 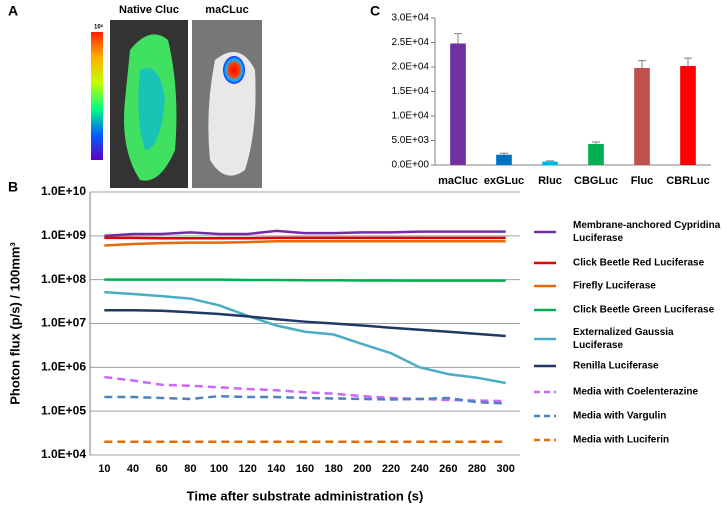 What do you see at coordinates (504, 181) in the screenshot?
I see `x-tick-label: exGLuc` at bounding box center [504, 181].